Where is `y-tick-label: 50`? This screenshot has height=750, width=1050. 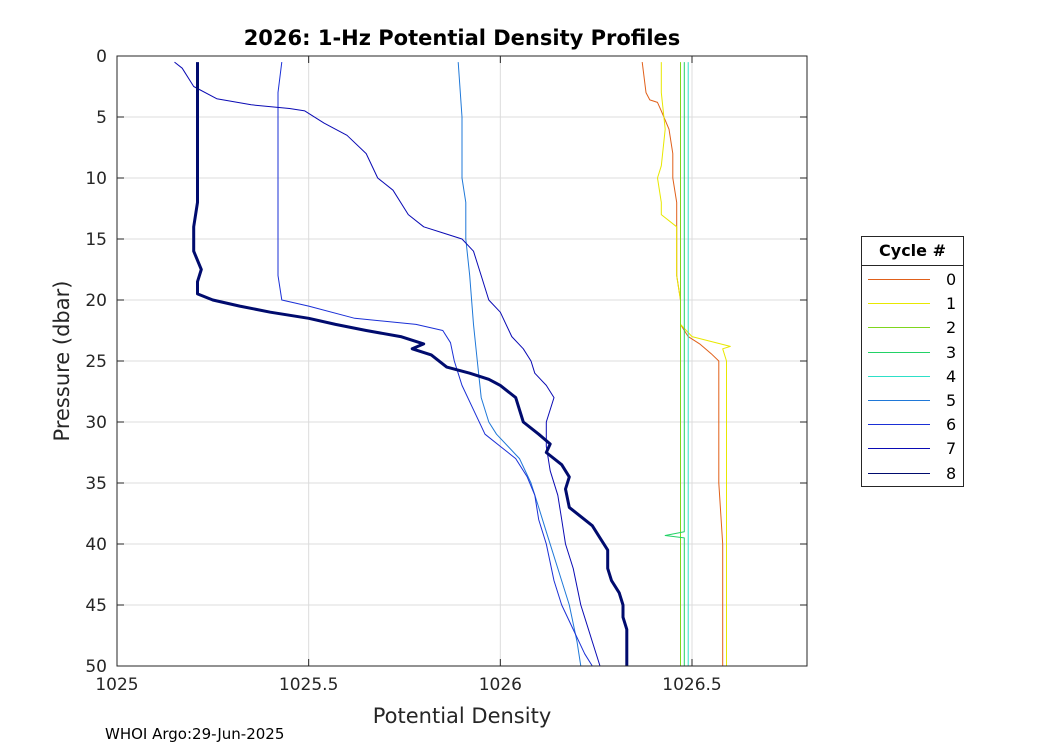 y-tick-label: 50 is located at coordinates (96, 667).